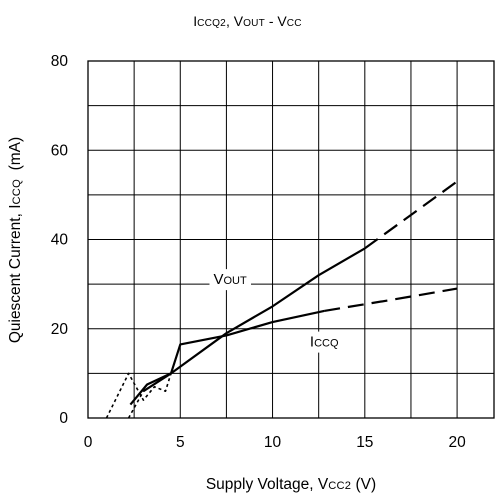  Describe the element at coordinates (364, 442) in the screenshot. I see `x-tick-label: 15` at that location.